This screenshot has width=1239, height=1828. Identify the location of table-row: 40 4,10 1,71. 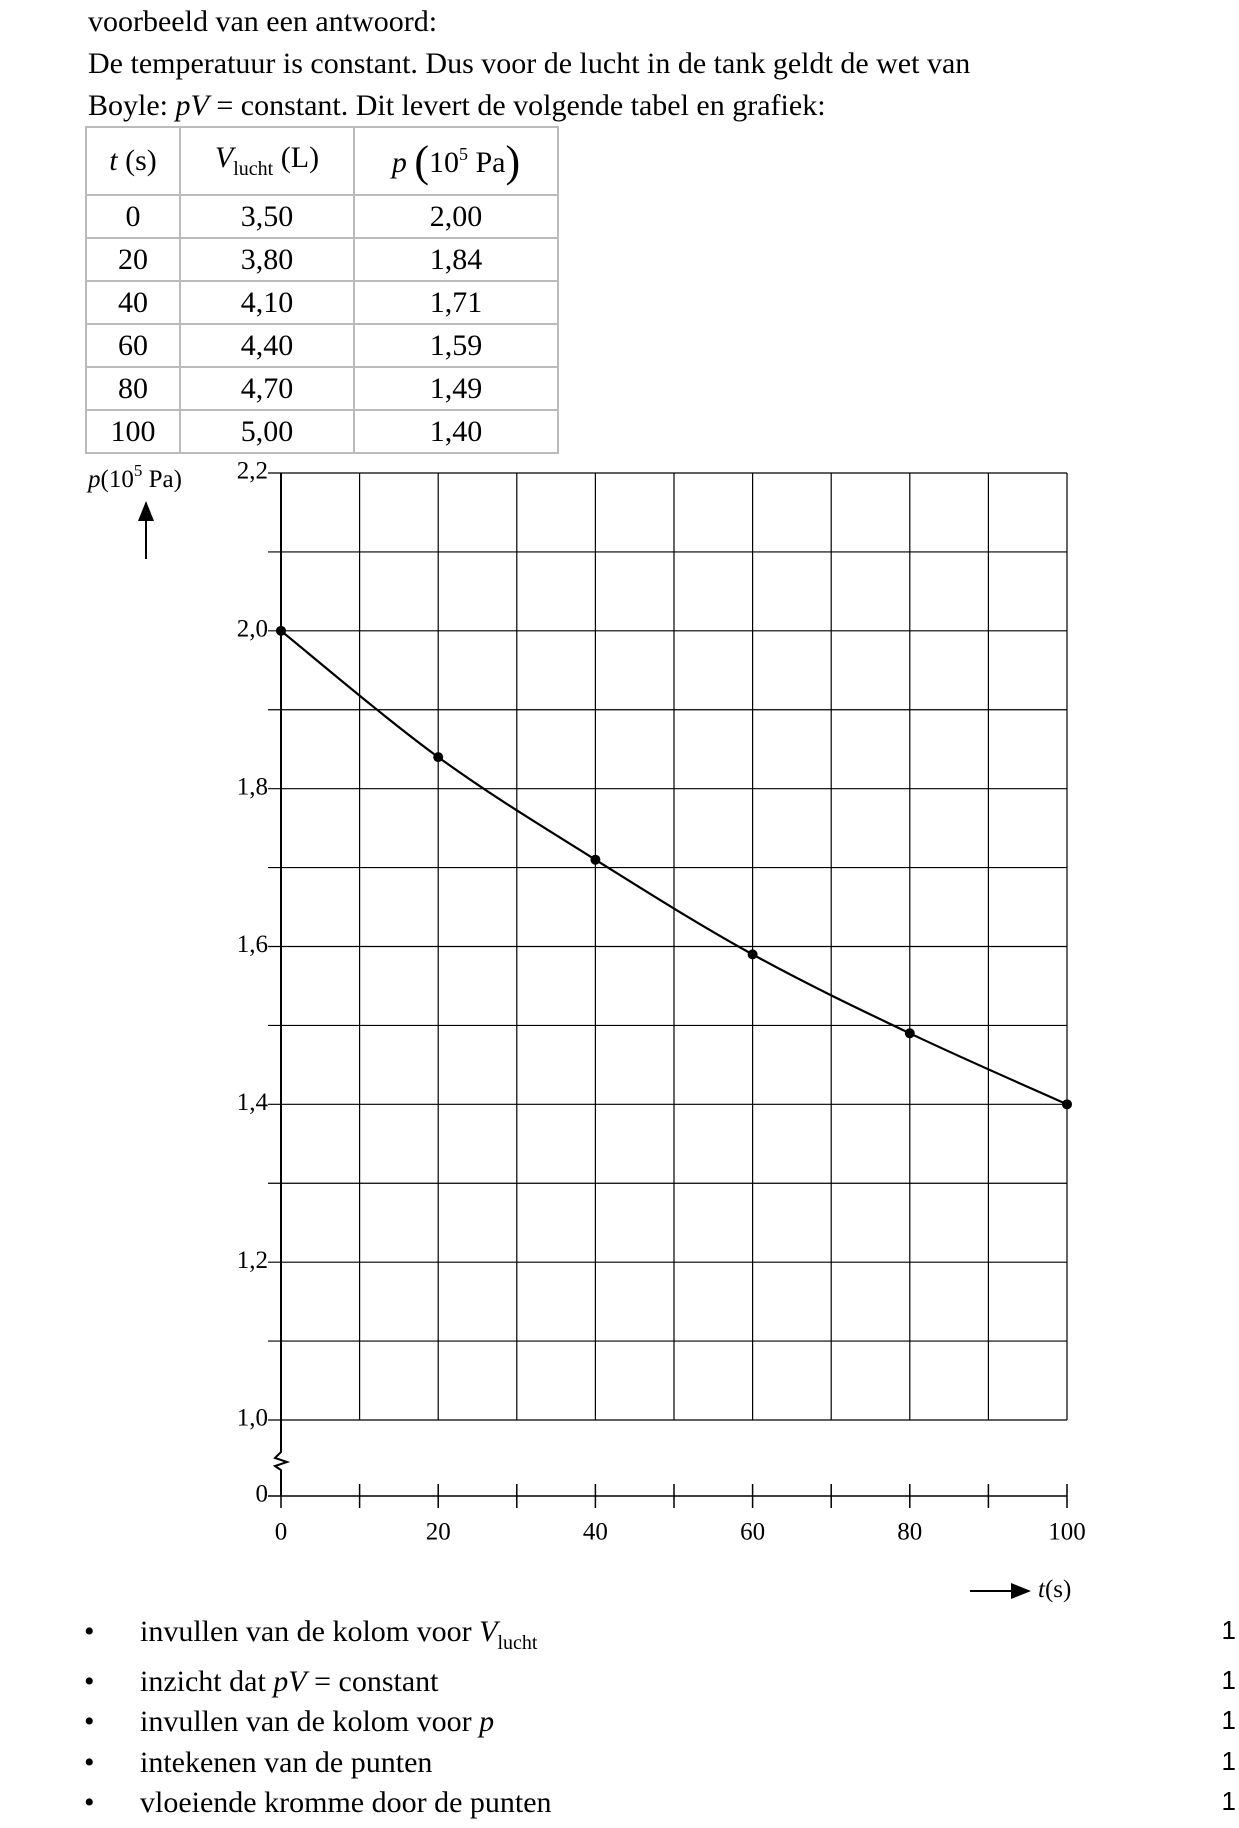
(322, 302).